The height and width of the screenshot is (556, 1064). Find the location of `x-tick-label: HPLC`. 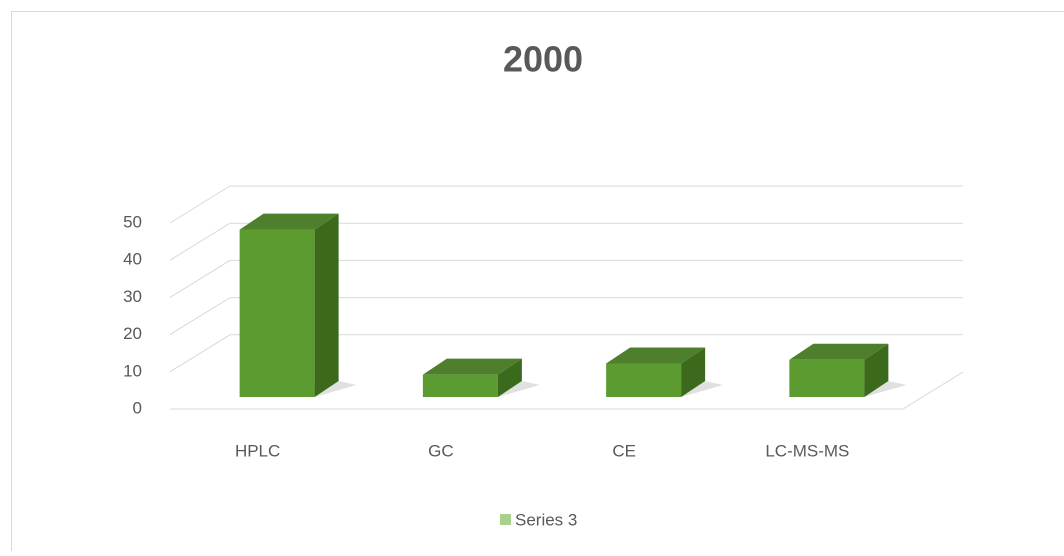

x-tick-label: HPLC is located at coordinates (257, 450).